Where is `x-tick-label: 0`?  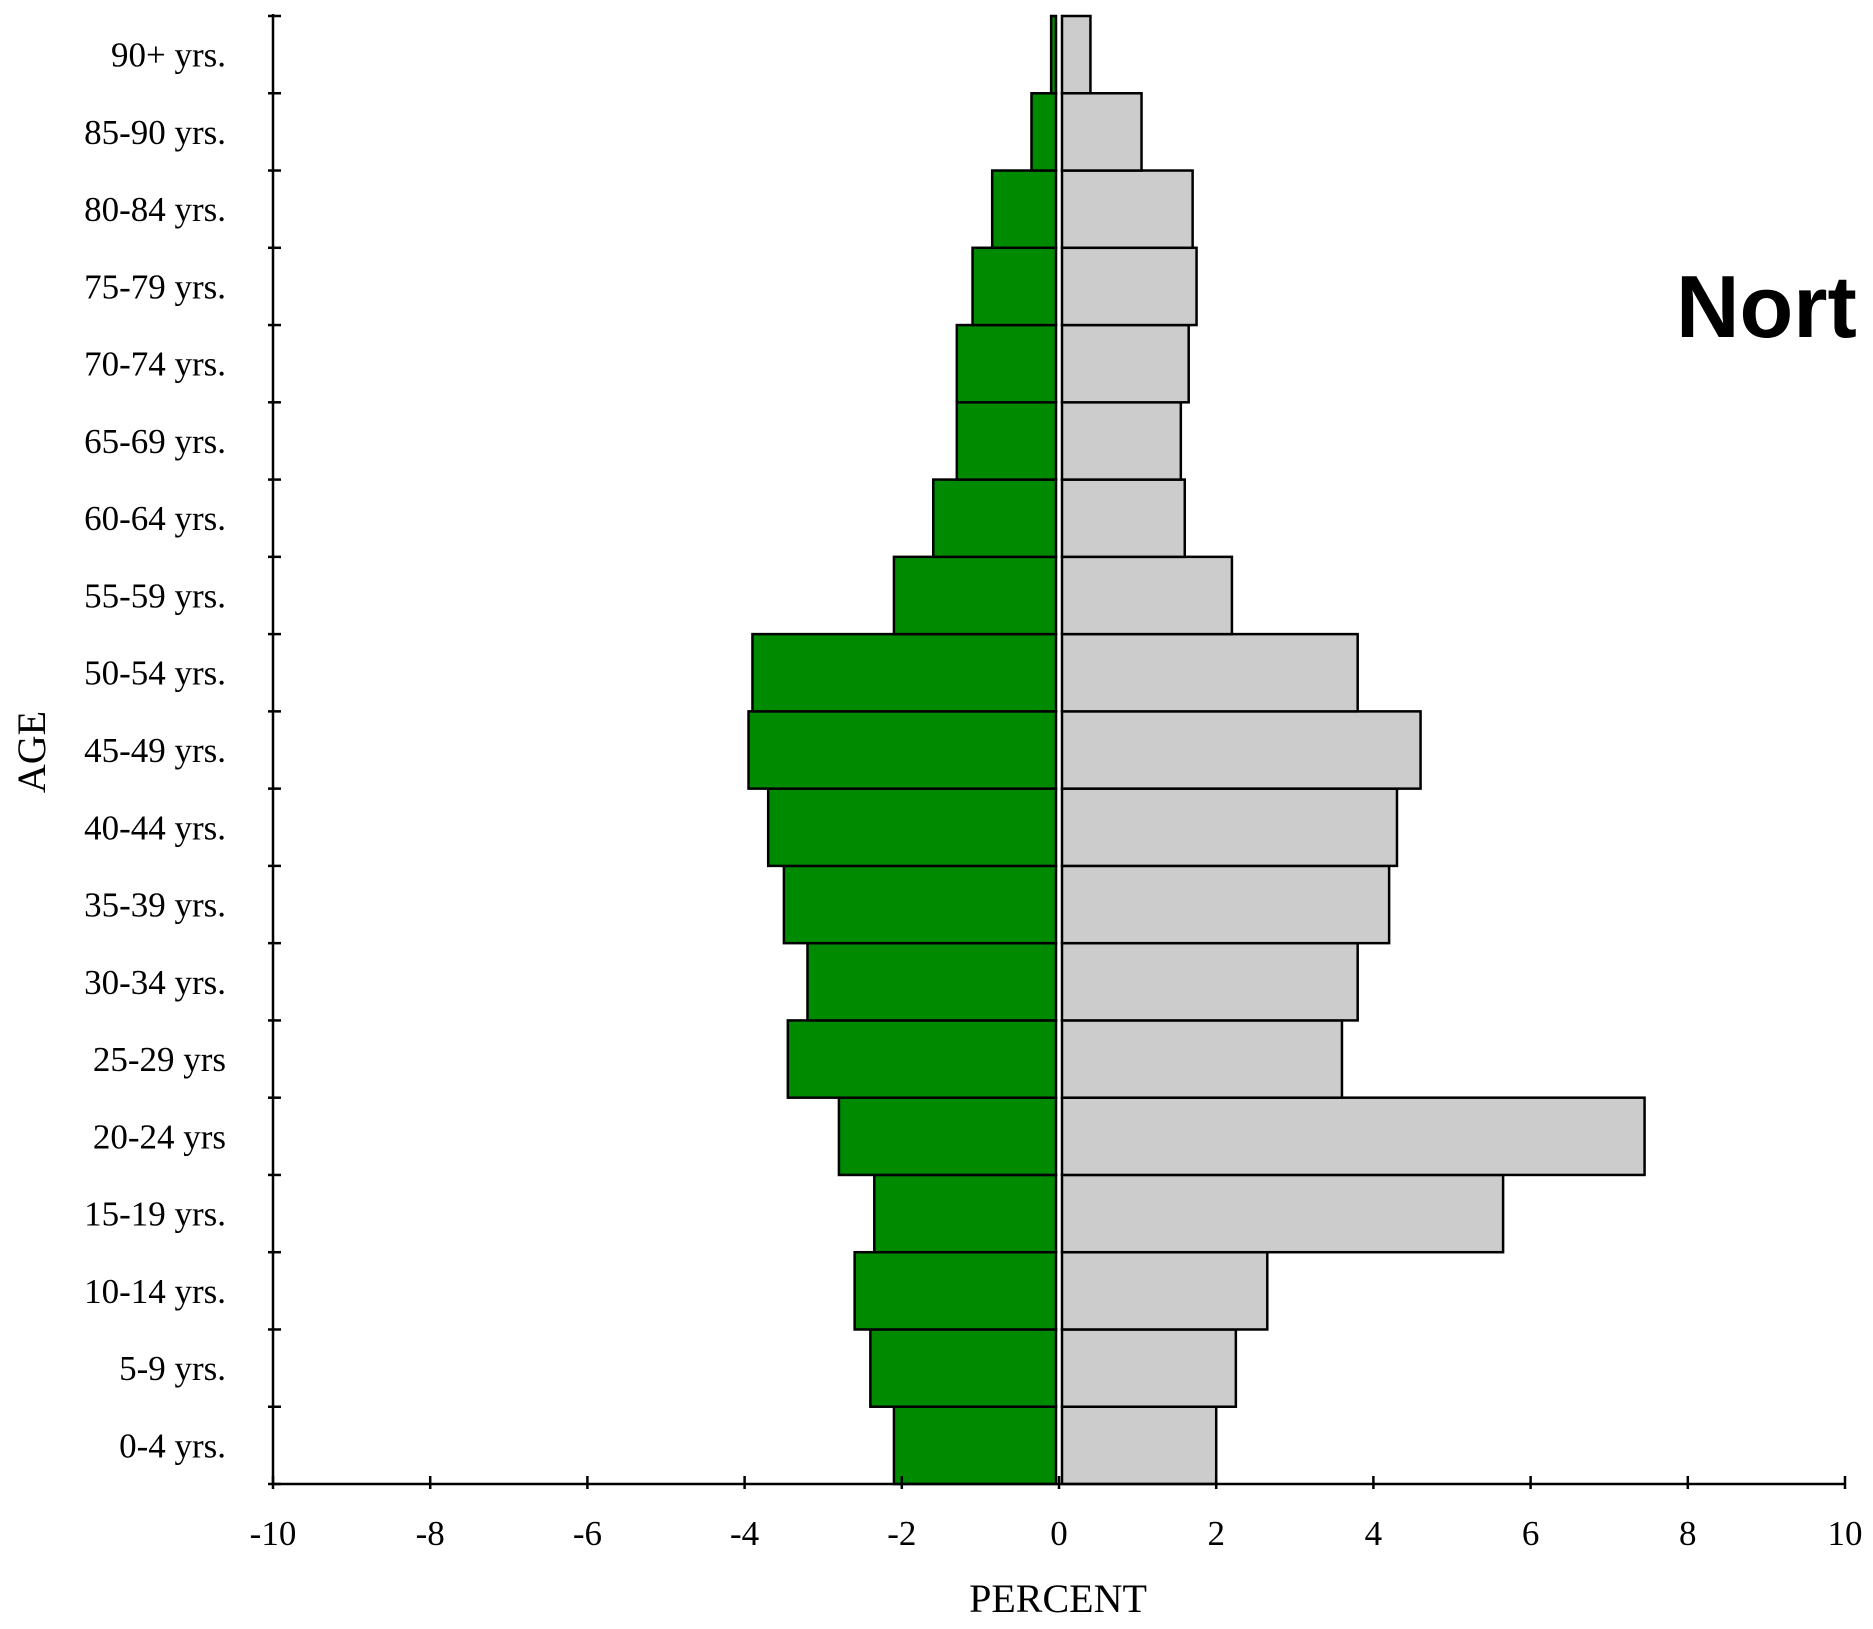 x-tick-label: 0 is located at coordinates (1059, 1533).